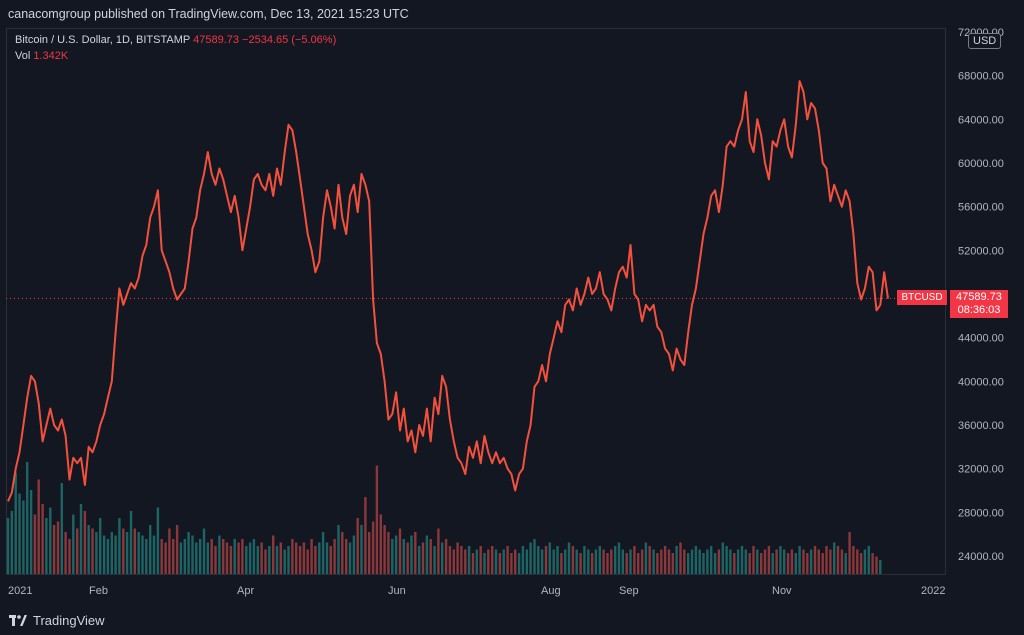  Describe the element at coordinates (41, 56) in the screenshot. I see `legend-volume-row: Vol 1.342K` at that location.